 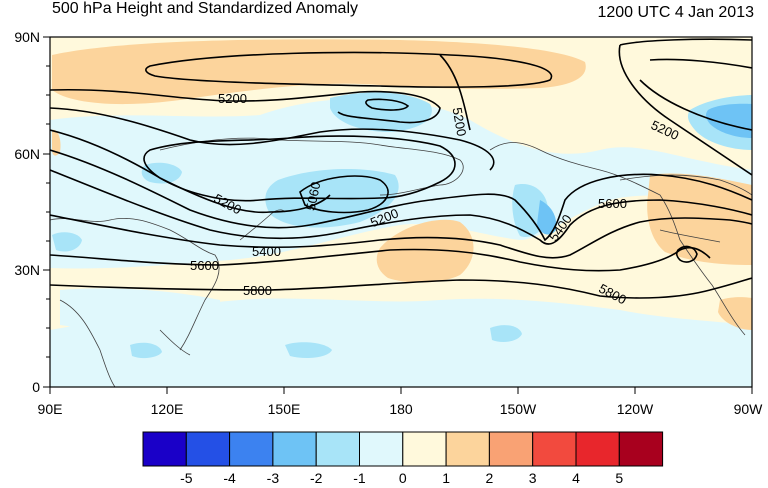 What do you see at coordinates (316, 478) in the screenshot?
I see `colorbar-label: -2` at bounding box center [316, 478].